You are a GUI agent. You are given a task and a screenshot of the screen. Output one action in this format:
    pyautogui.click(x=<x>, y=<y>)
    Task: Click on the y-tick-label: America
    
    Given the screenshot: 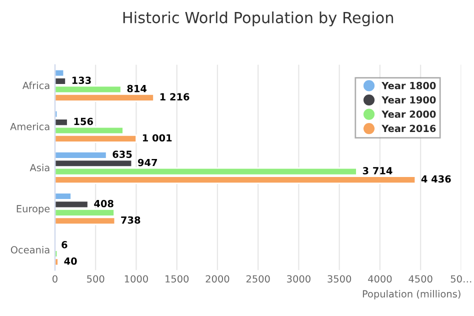 What is the action you would take?
    pyautogui.click(x=30, y=126)
    